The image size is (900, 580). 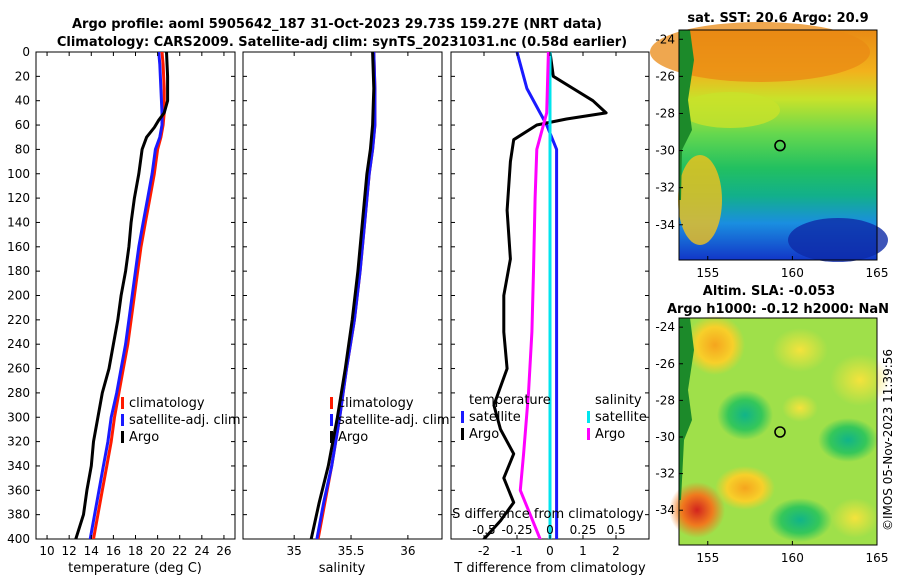 I want to click on difference-series-temperature-argo, so click(x=545, y=295).